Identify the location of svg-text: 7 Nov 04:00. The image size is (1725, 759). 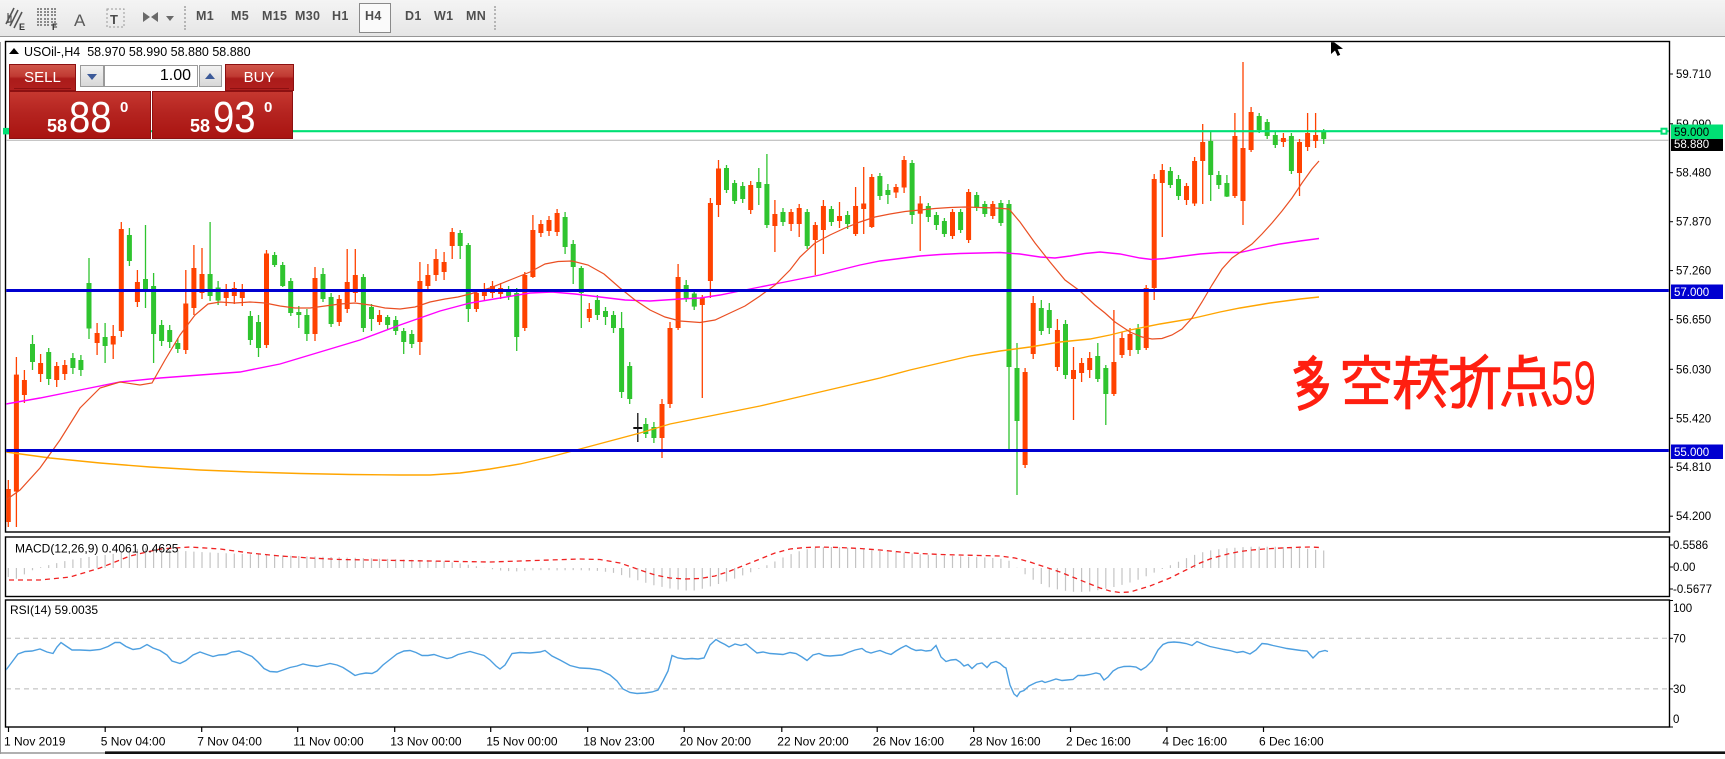
(229, 742).